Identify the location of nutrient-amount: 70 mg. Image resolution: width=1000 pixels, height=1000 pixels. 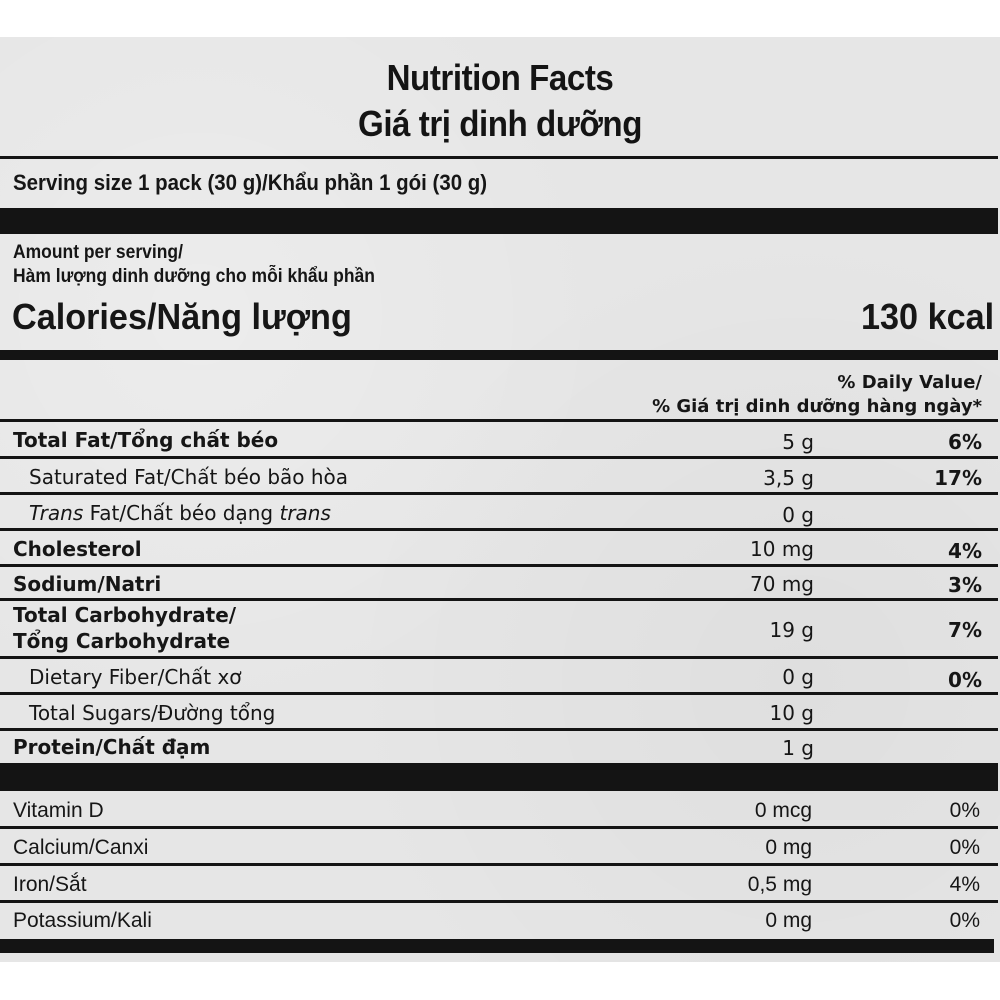
(782, 584).